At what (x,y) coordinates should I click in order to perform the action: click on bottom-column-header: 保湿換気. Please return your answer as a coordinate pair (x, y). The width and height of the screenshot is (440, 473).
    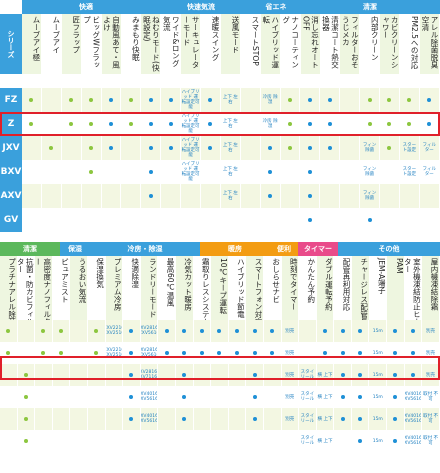
    Looking at the image, I should click on (97, 291).